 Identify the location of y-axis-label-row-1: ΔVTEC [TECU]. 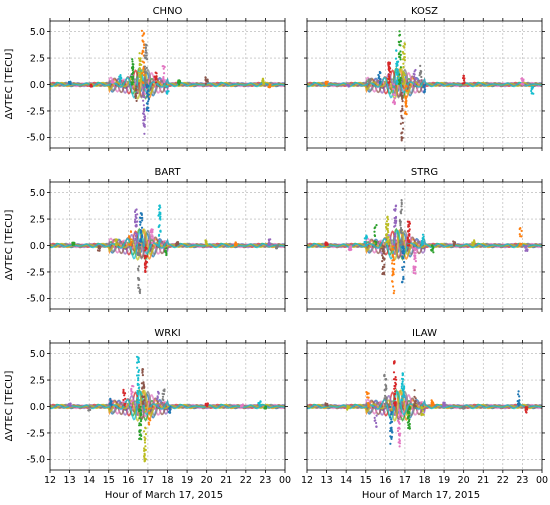
(9, 84).